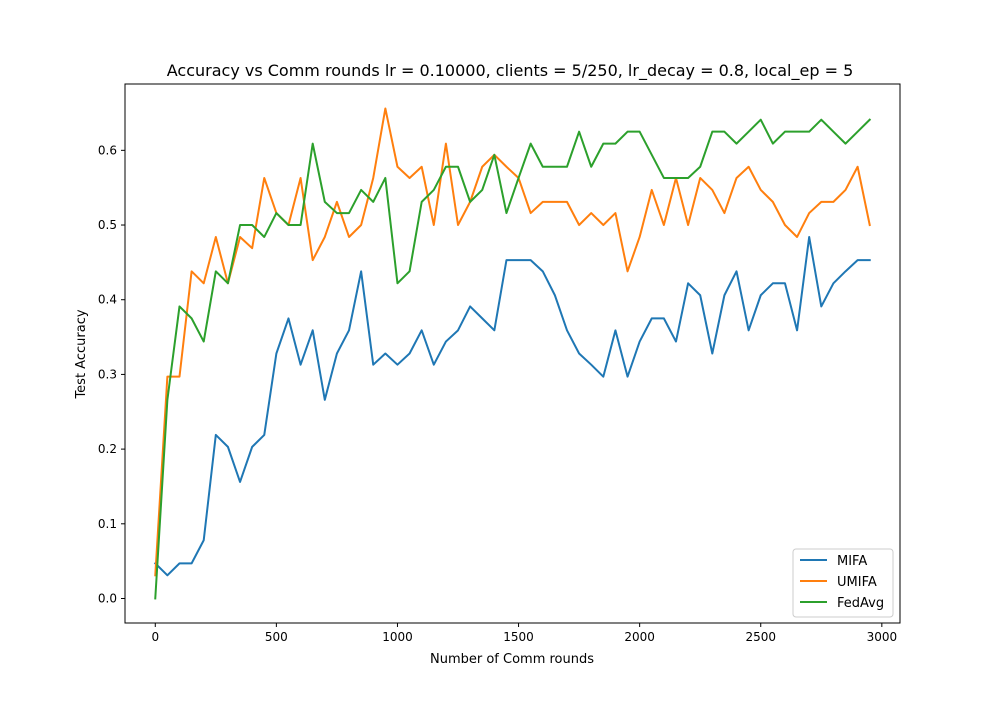 This screenshot has width=1000, height=704. What do you see at coordinates (857, 582) in the screenshot?
I see `legend-label-umifa: UMIFA` at bounding box center [857, 582].